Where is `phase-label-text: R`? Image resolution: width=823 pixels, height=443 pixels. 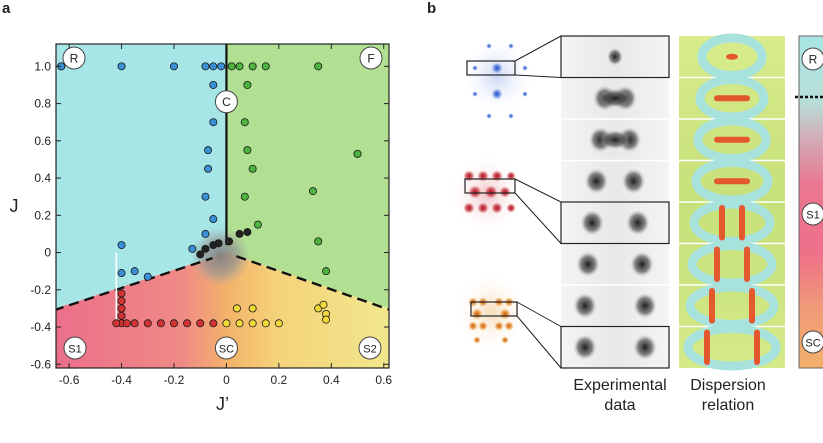
phase-label-text: R is located at coordinates (74, 59).